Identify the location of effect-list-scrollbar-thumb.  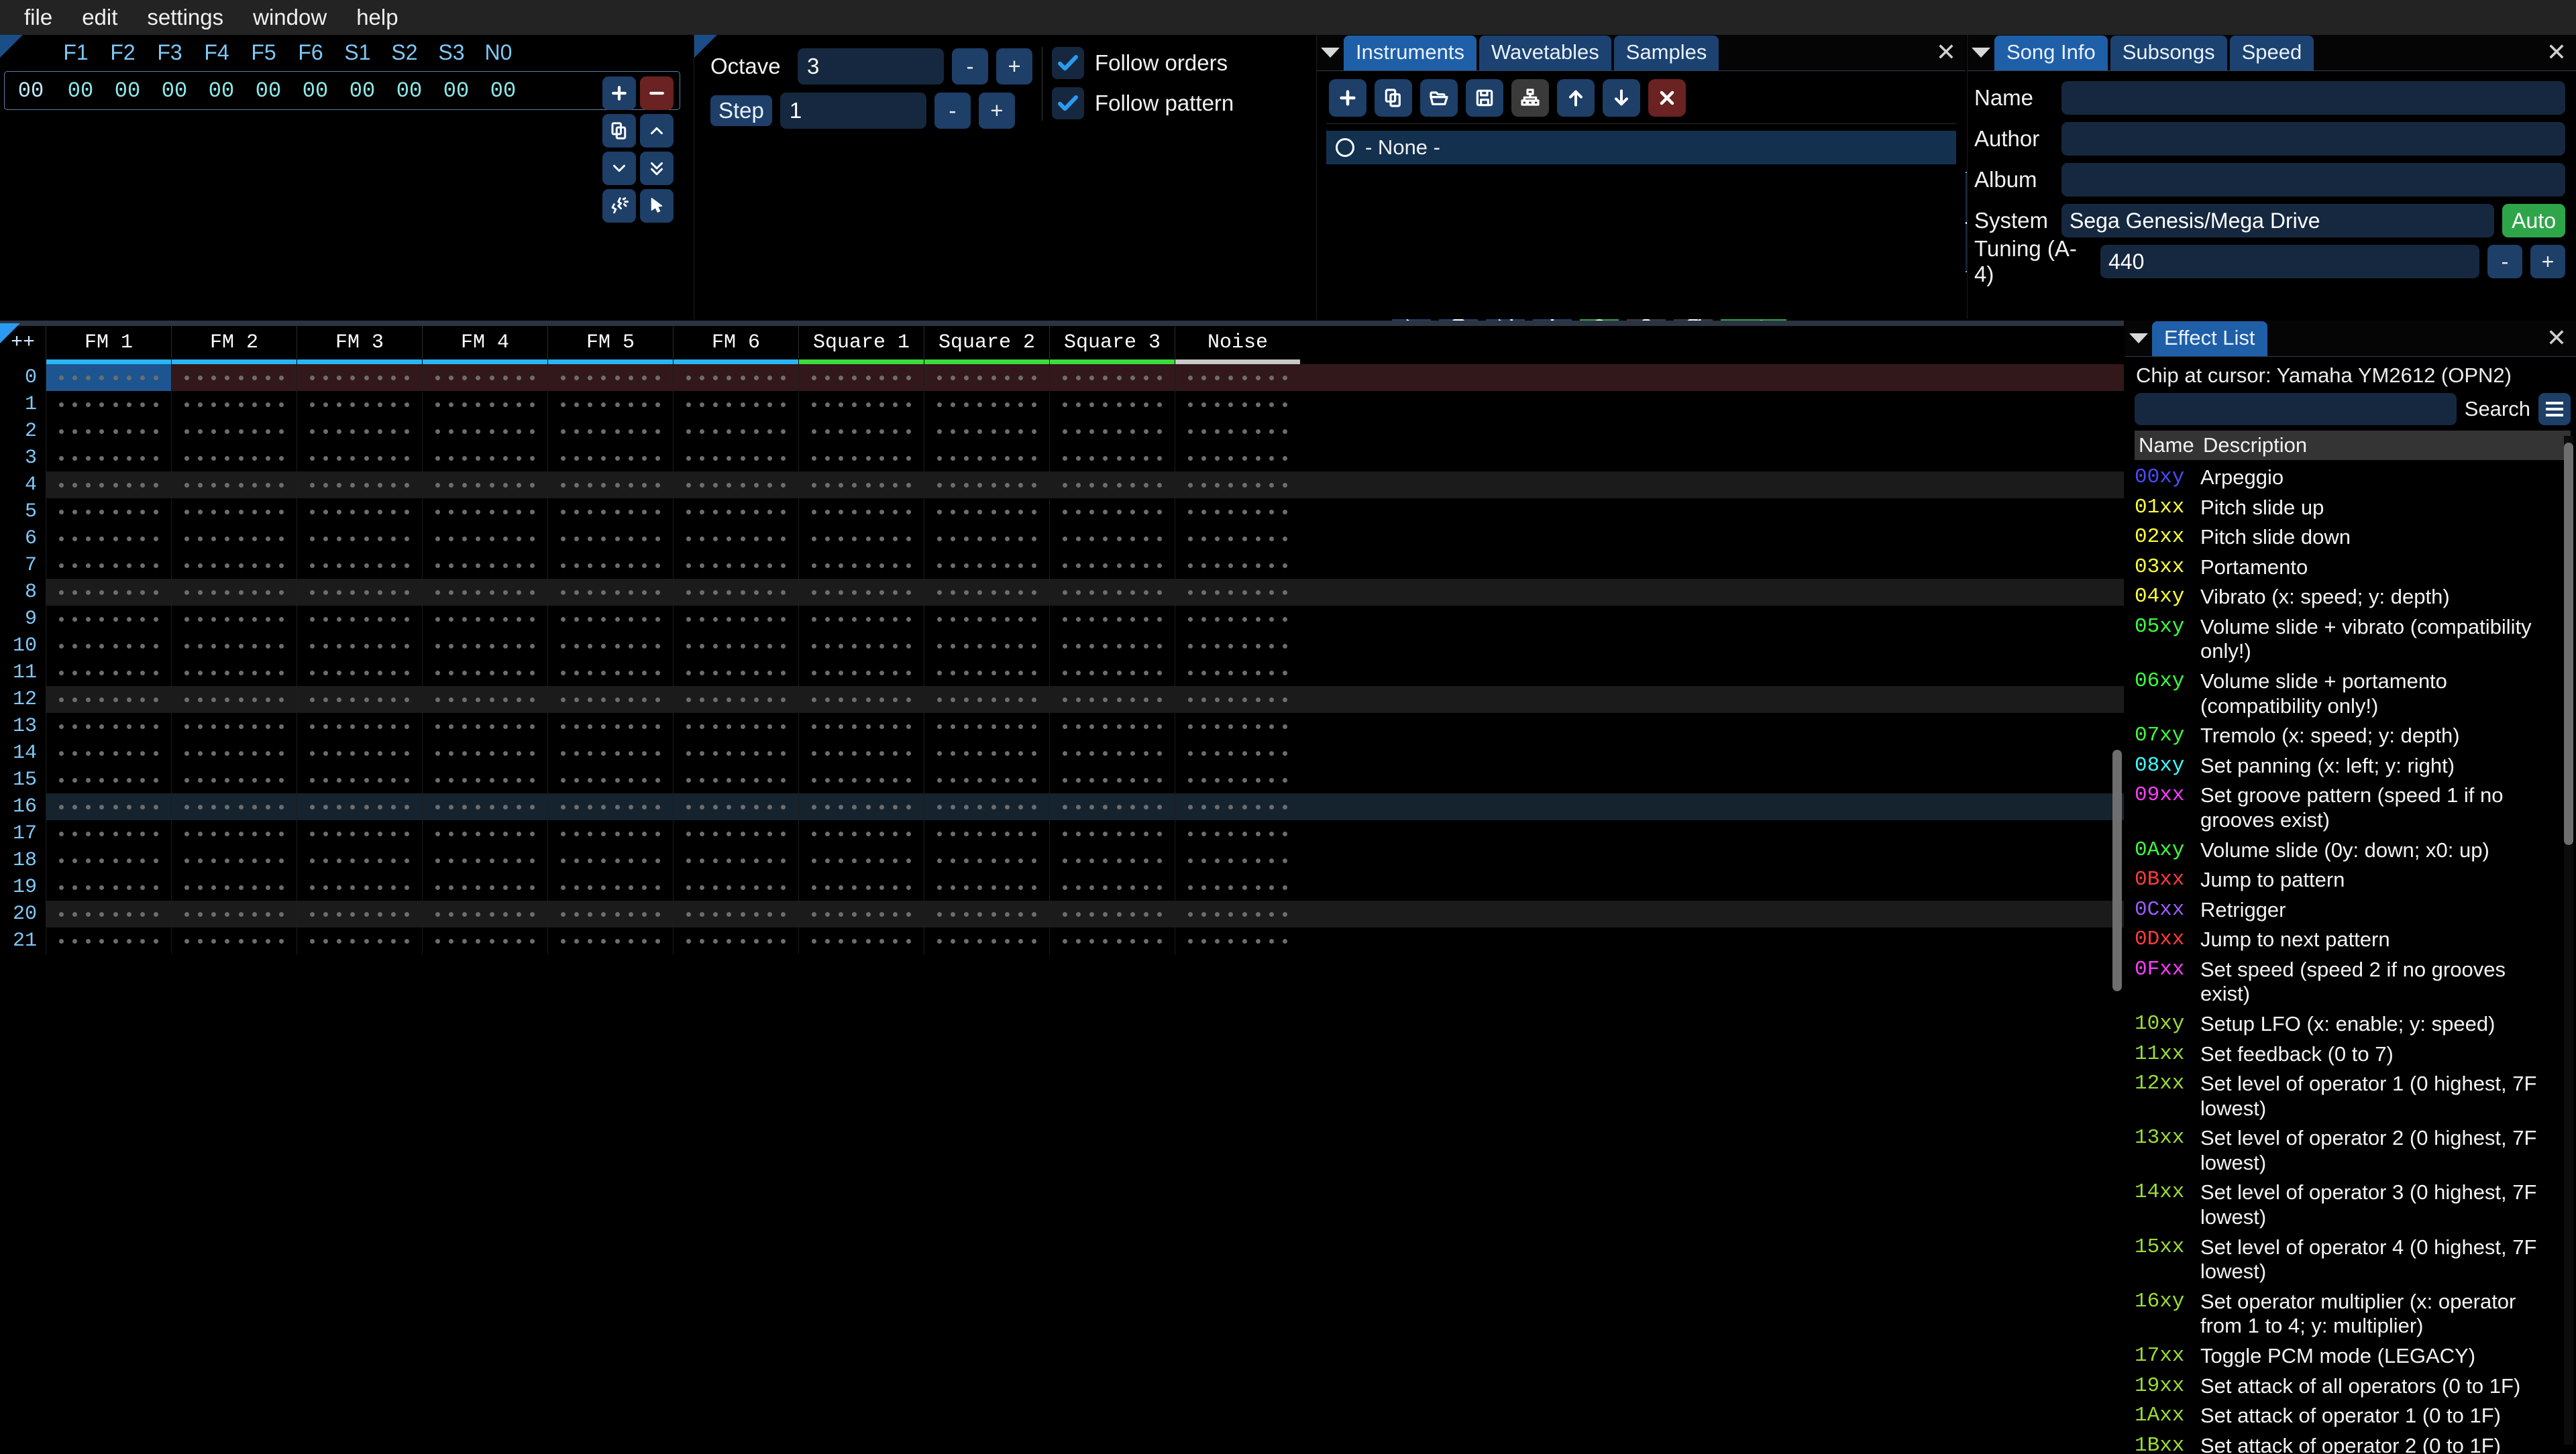
(2568, 644).